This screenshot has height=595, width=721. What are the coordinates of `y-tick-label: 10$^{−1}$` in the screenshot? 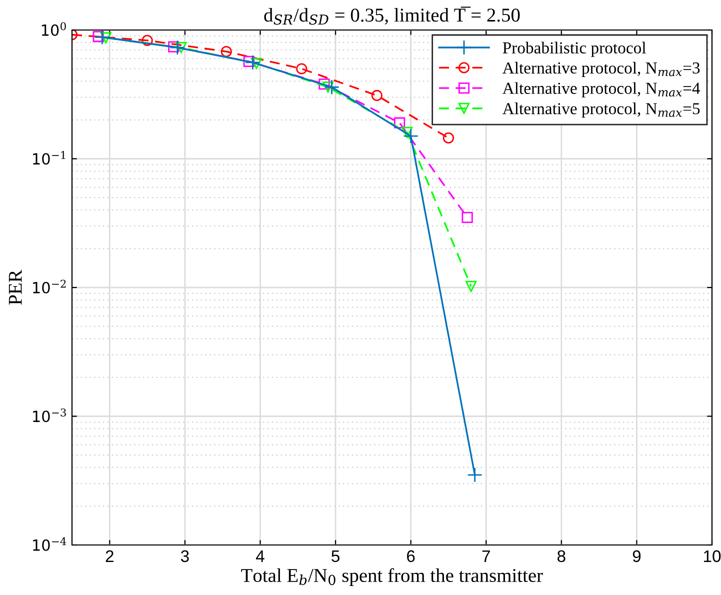 It's located at (49, 157).